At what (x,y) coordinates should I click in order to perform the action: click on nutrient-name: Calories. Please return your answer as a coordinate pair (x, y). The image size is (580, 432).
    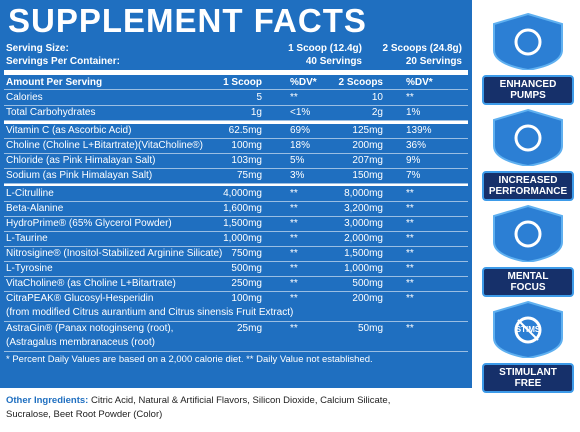
    Looking at the image, I should click on (24, 97).